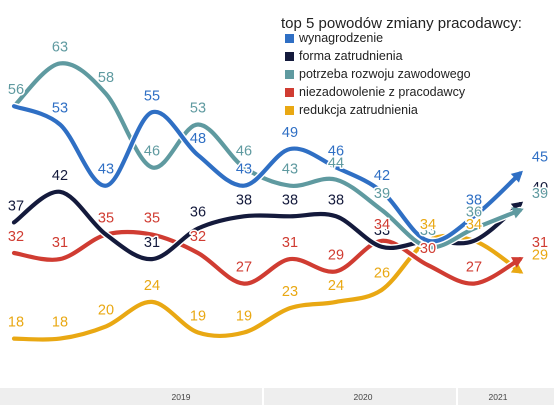  Describe the element at coordinates (540, 157) in the screenshot. I see `data-label: 45` at that location.